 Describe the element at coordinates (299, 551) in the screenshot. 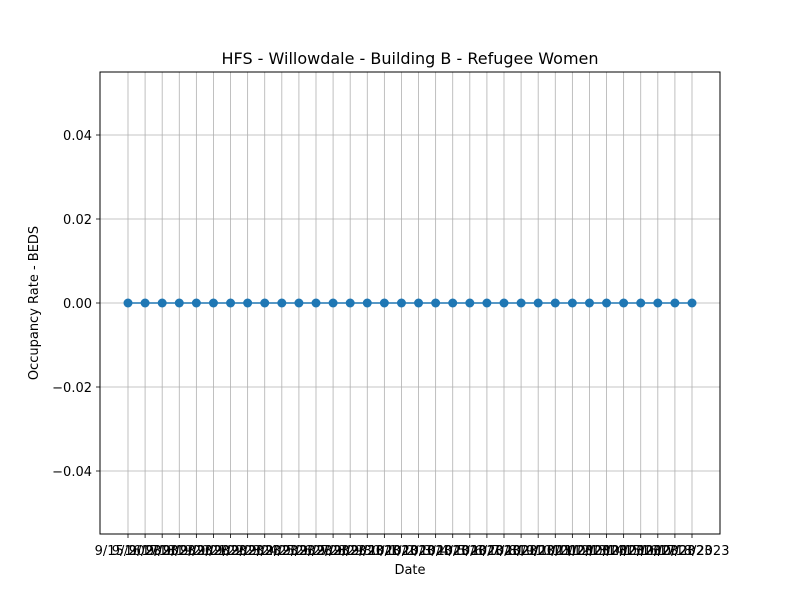

I see `x-tick-label: 9/25/2023` at that location.